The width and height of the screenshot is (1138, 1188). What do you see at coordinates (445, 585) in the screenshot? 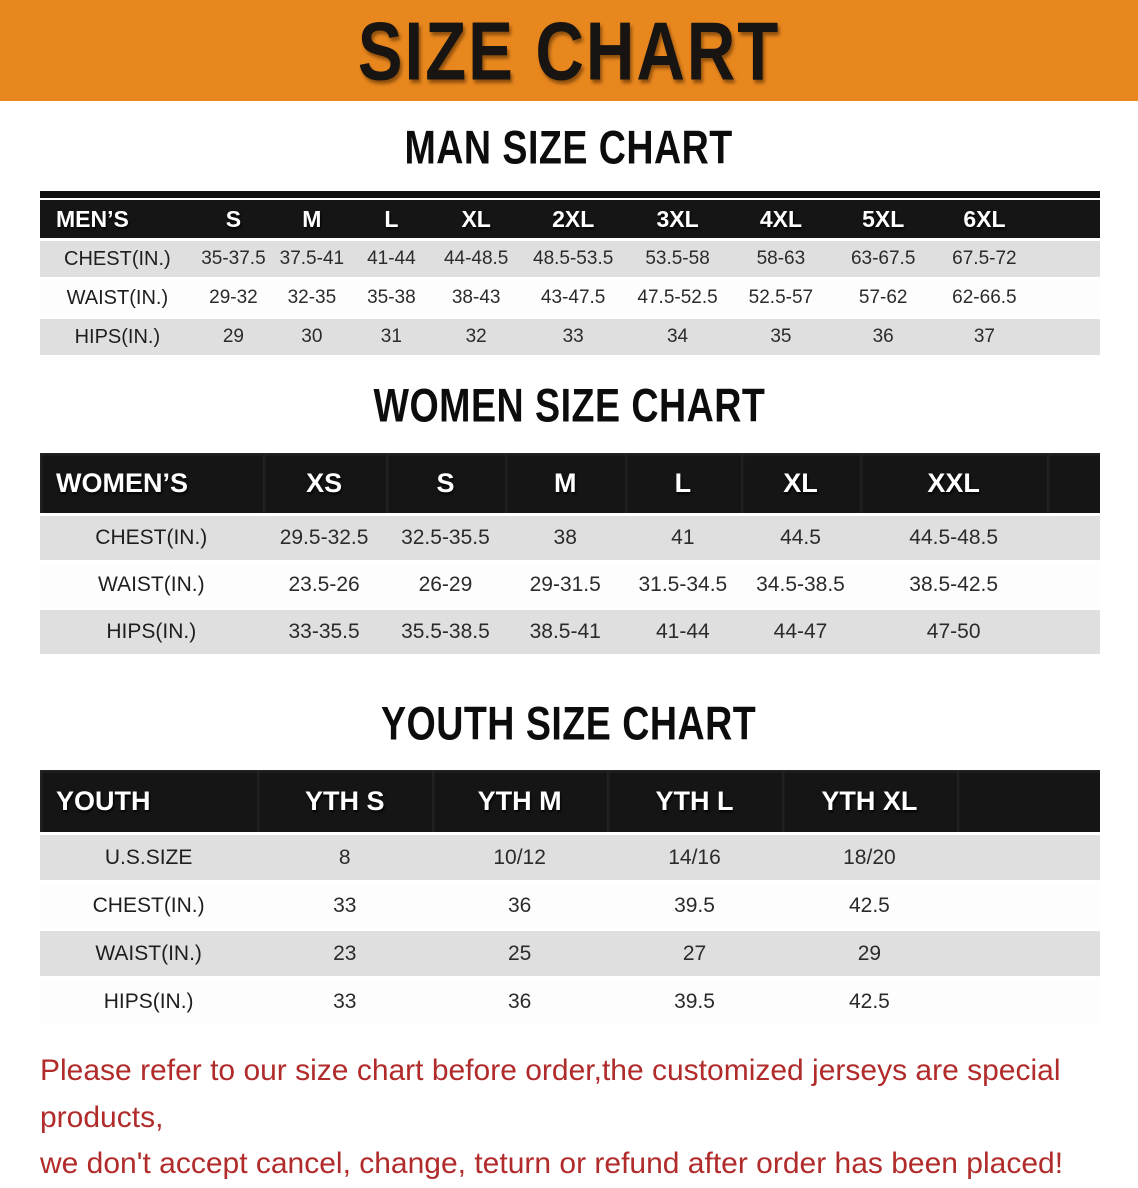
I see `size-value-cell: 26-29` at bounding box center [445, 585].